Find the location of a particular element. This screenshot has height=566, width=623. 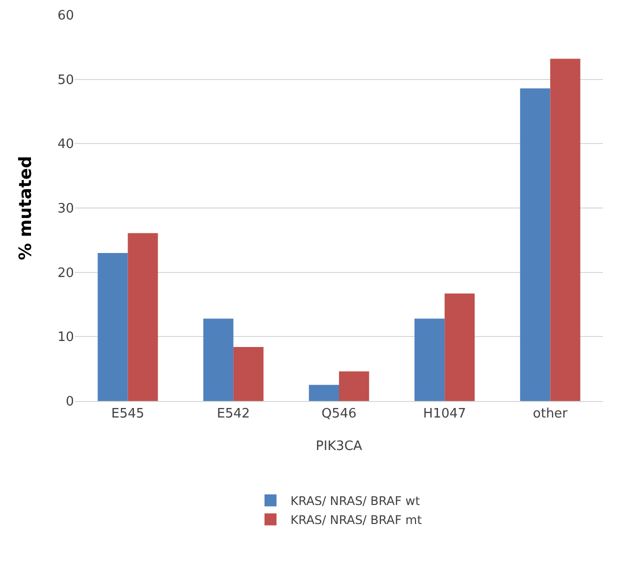

y-tick-label: 0 is located at coordinates (70, 402).